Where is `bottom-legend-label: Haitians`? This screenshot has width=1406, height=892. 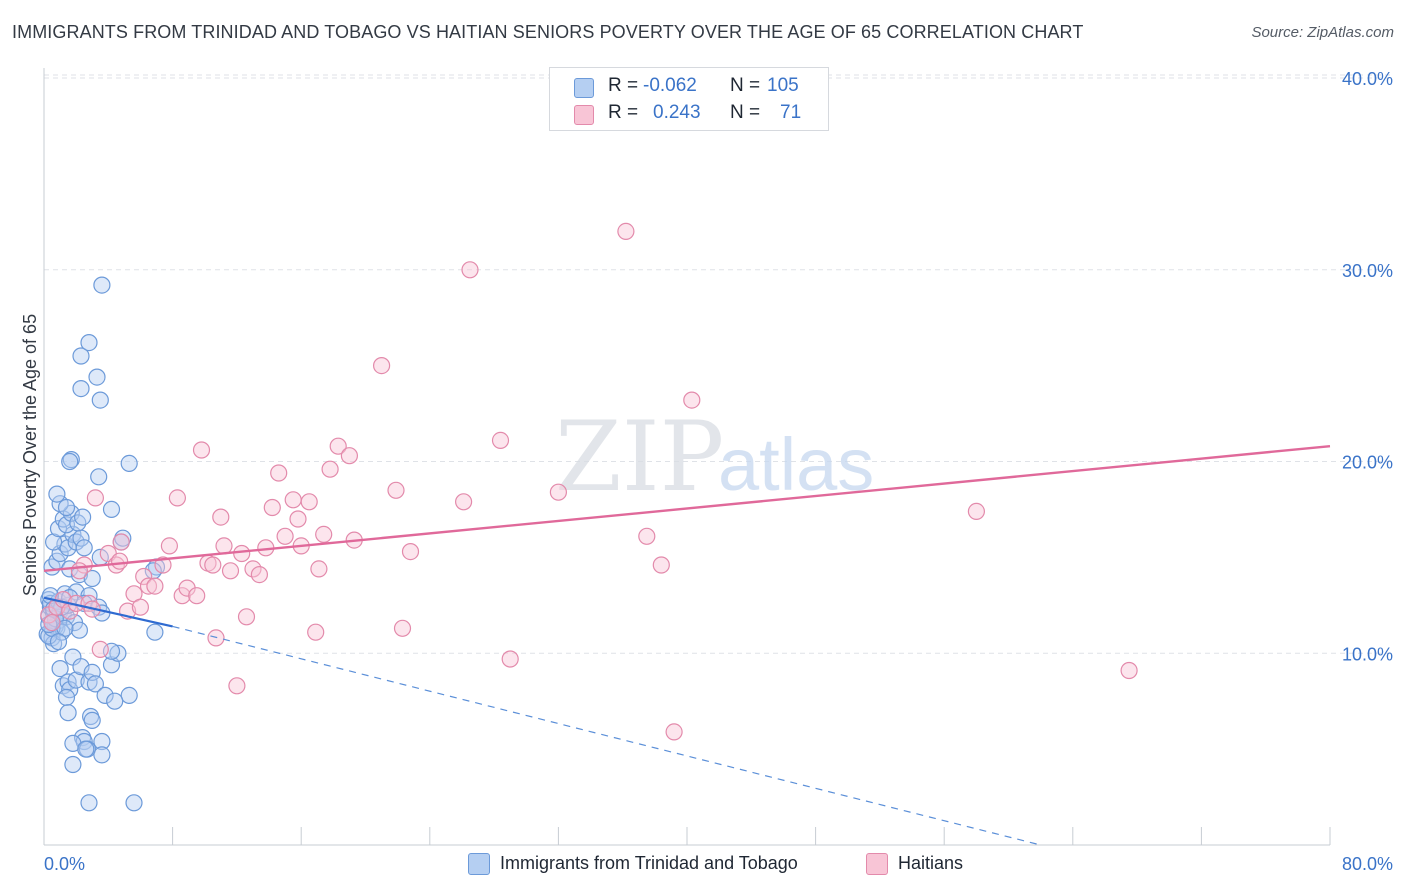 bottom-legend-label: Haitians is located at coordinates (931, 863).